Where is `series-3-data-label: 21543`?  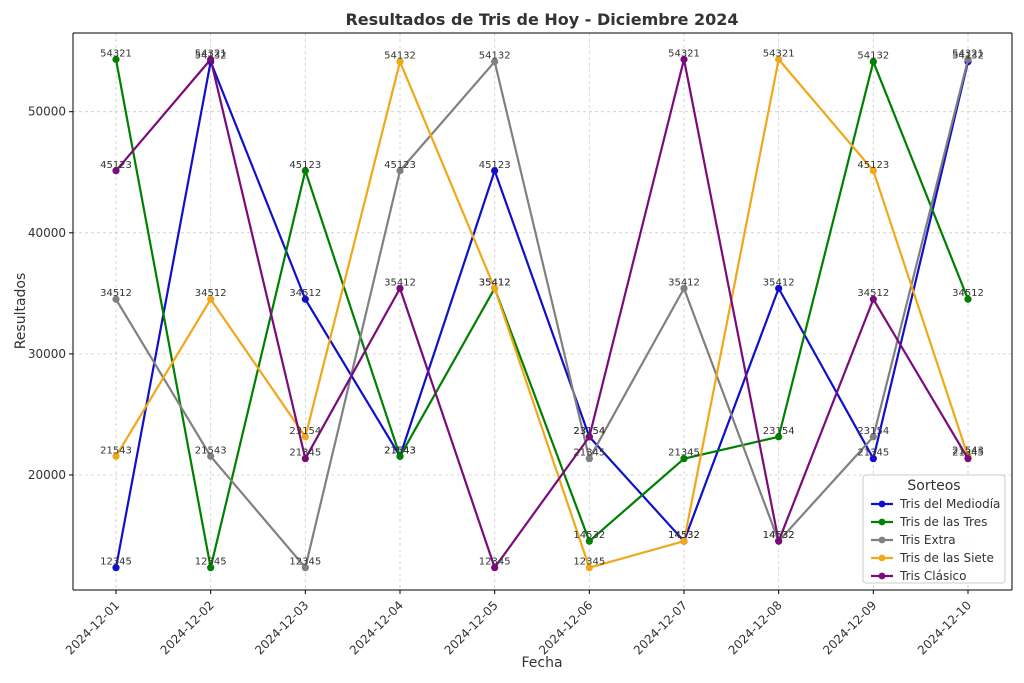
series-3-data-label: 21543 is located at coordinates (211, 450).